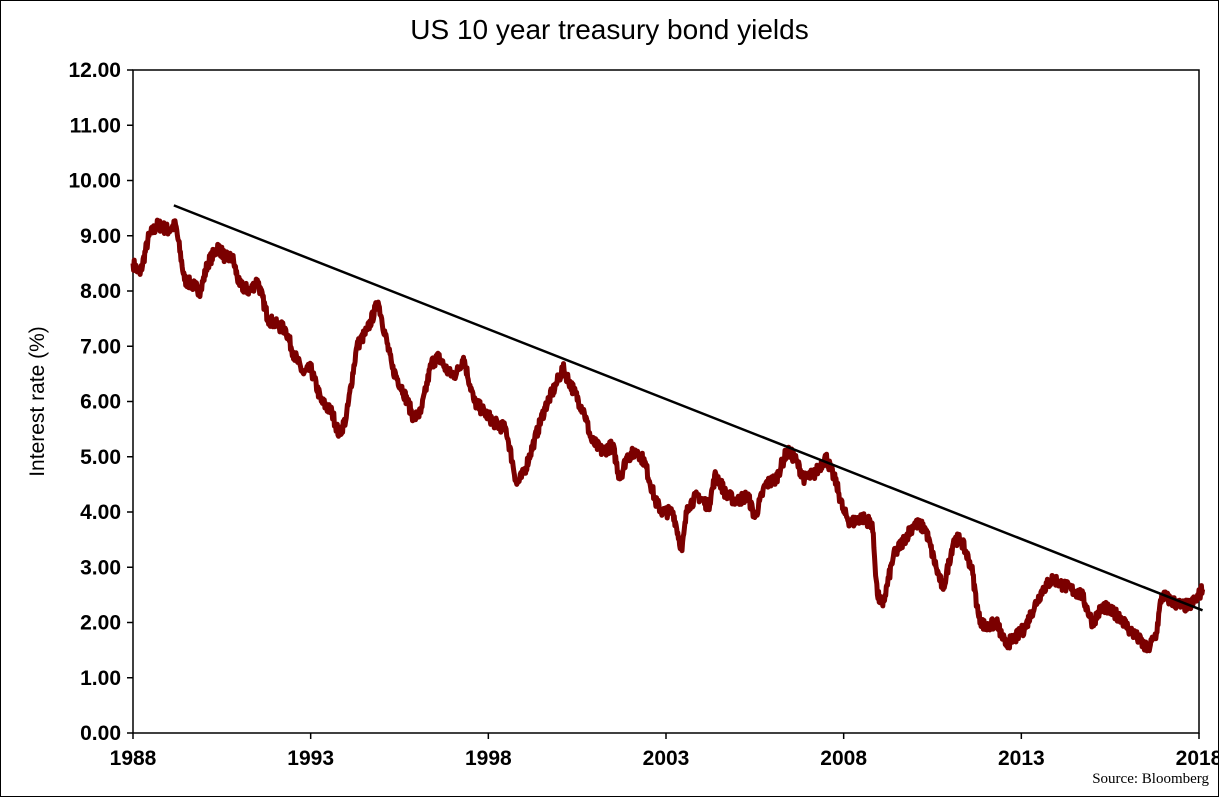 This screenshot has width=1219, height=797. Describe the element at coordinates (609, 29) in the screenshot. I see `chart-title: US 10 year treasury bond yields` at that location.